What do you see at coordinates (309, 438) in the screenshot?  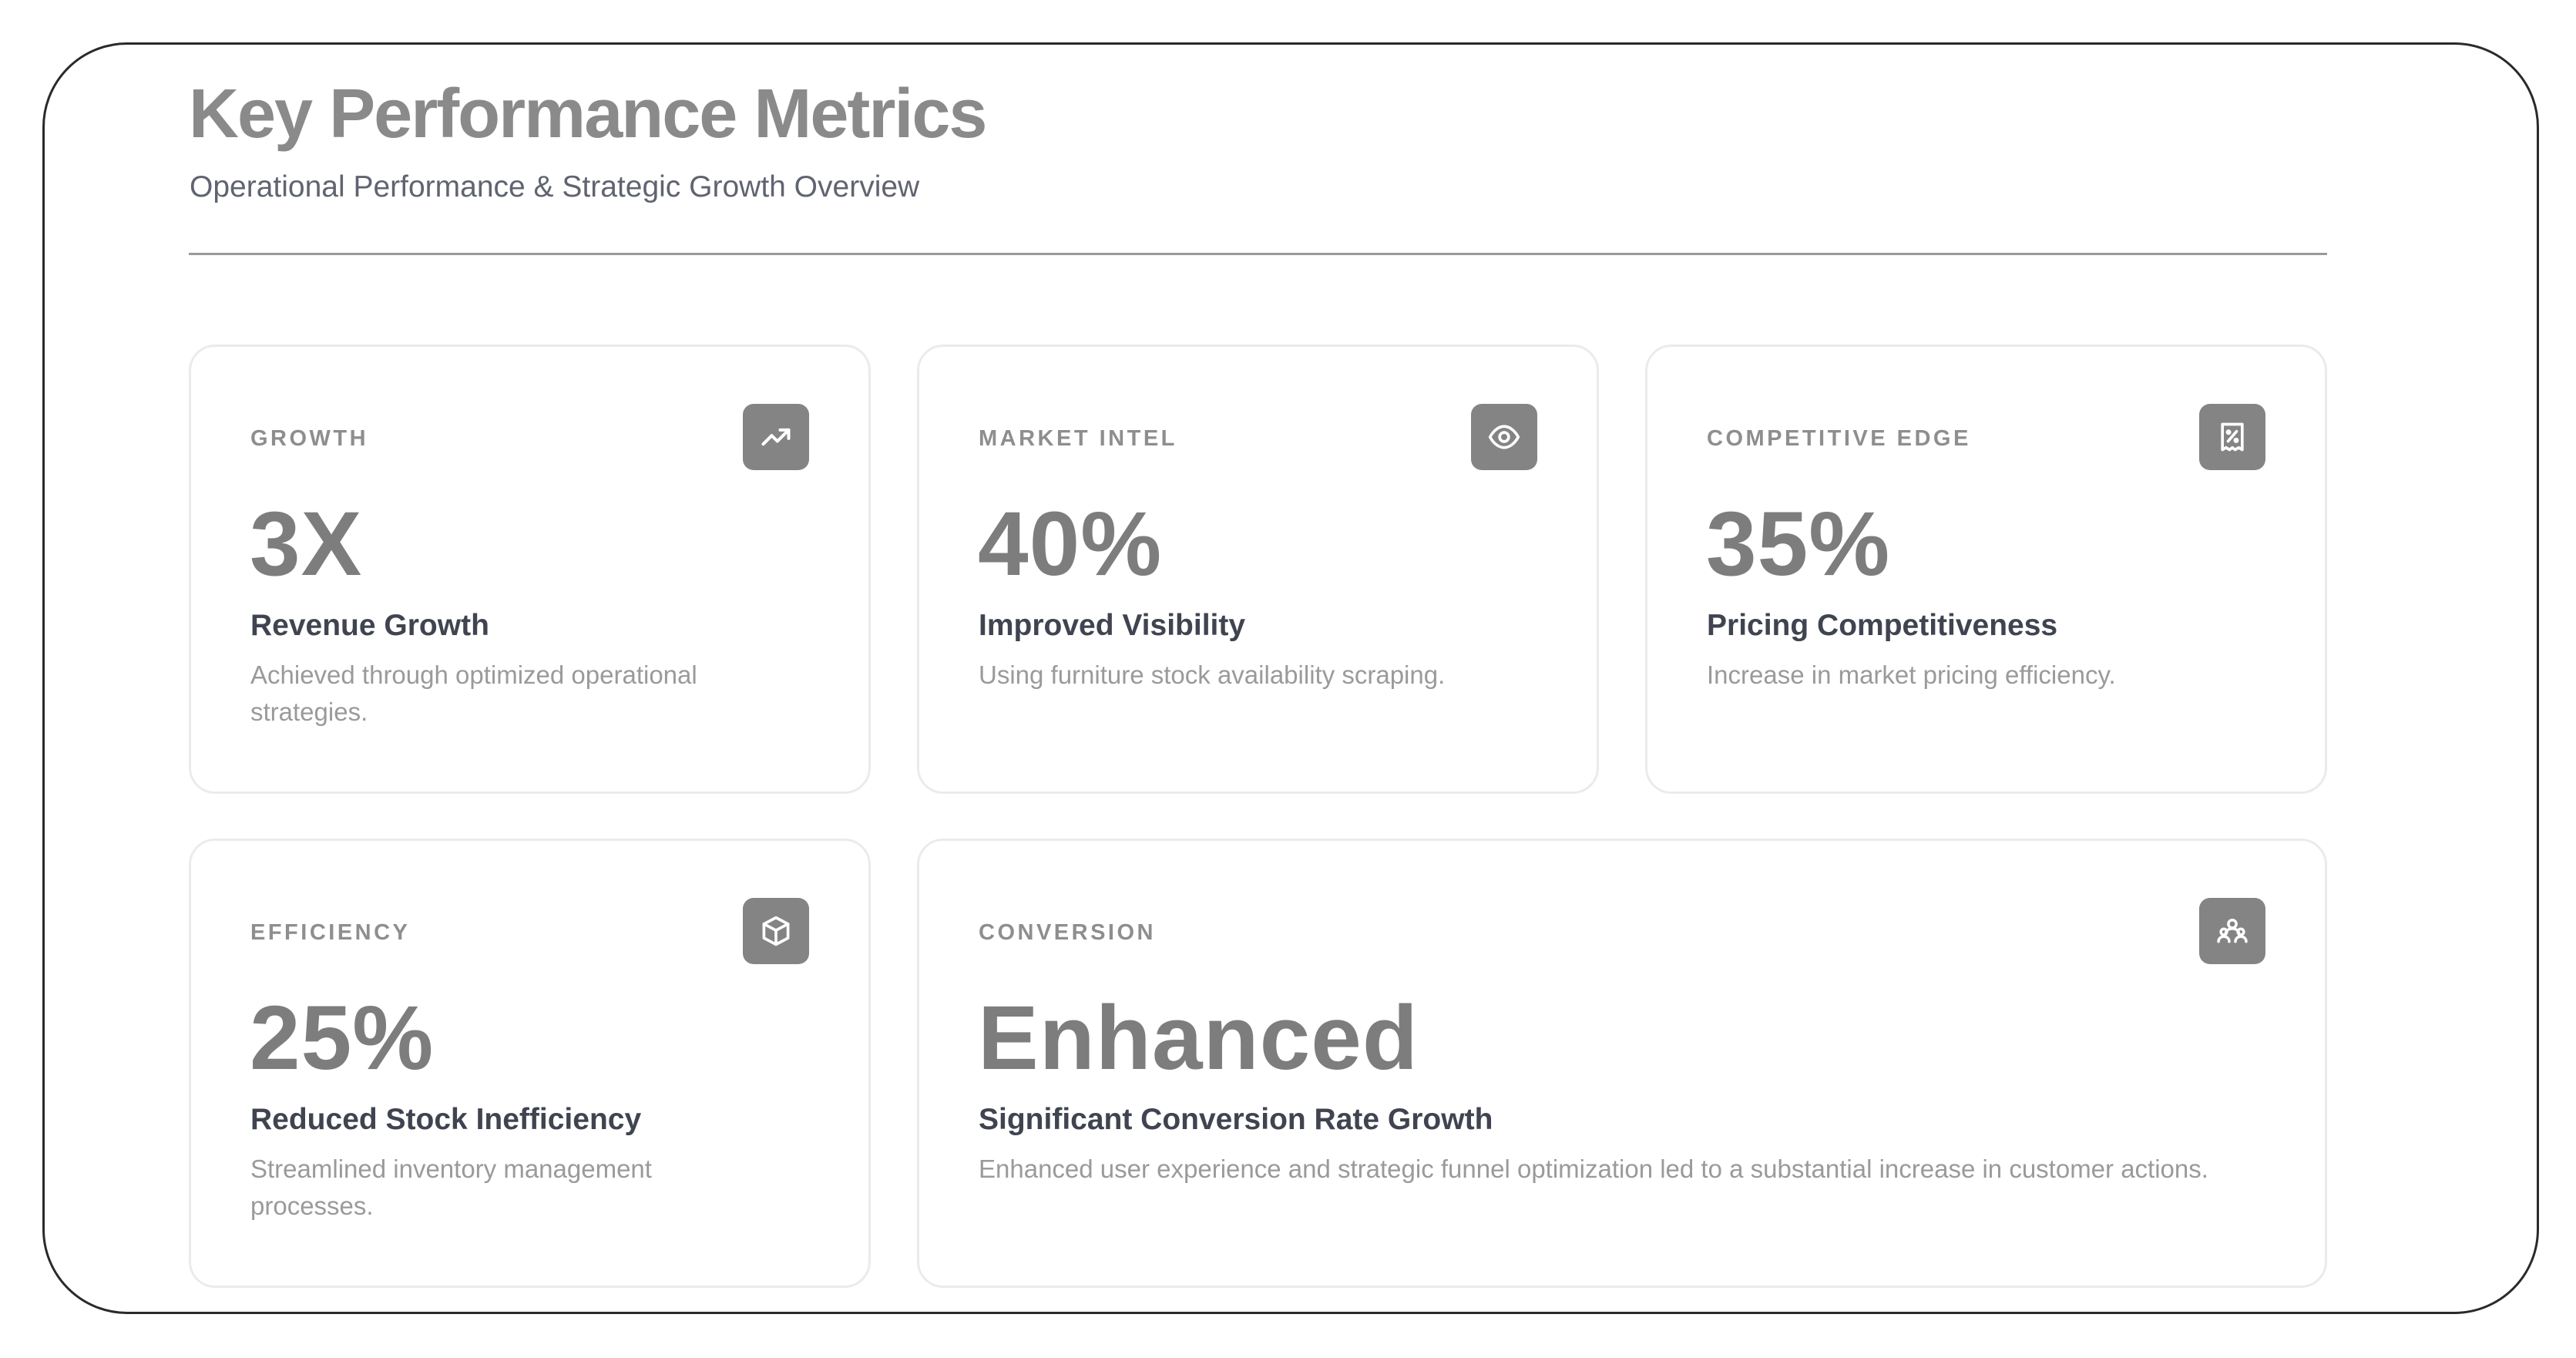 I see `card-eyebrow: GROWTH` at bounding box center [309, 438].